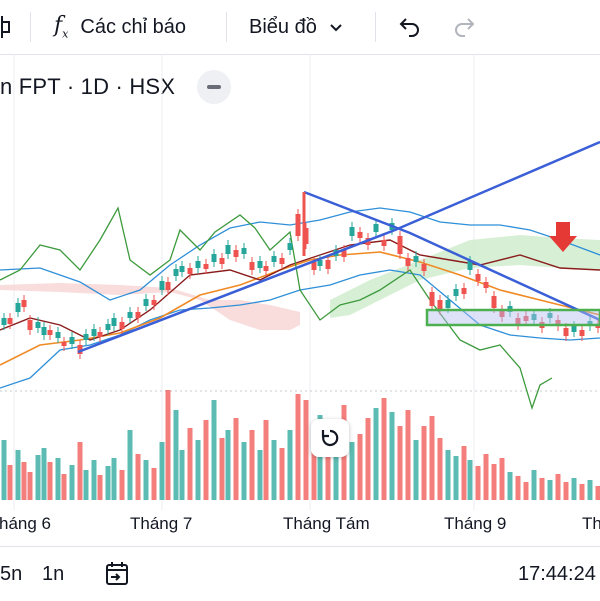  I want to click on range-1-button: 1n, so click(53, 574).